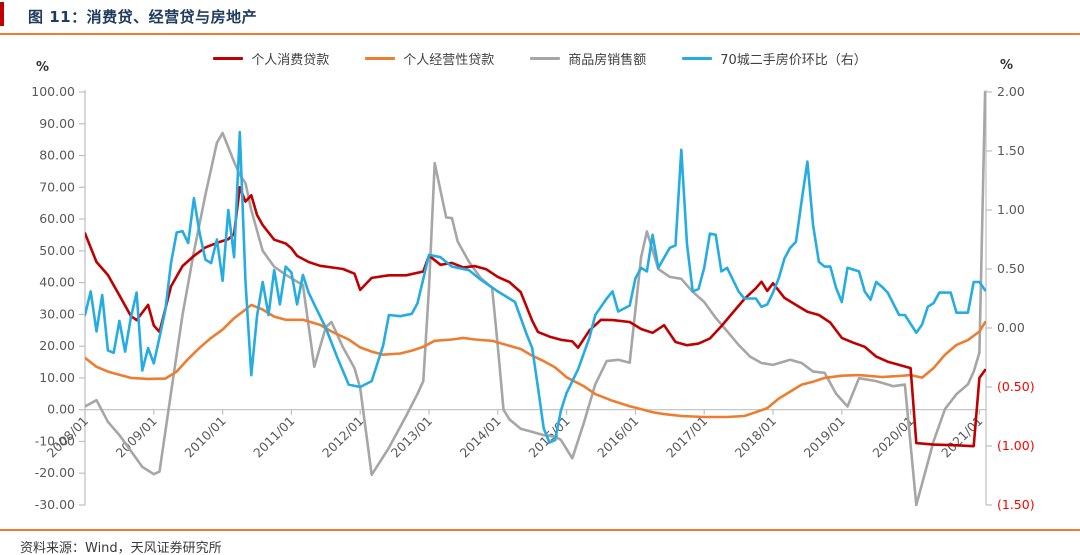  I want to click on left-axis-tick-label: 0.00, so click(61, 409).